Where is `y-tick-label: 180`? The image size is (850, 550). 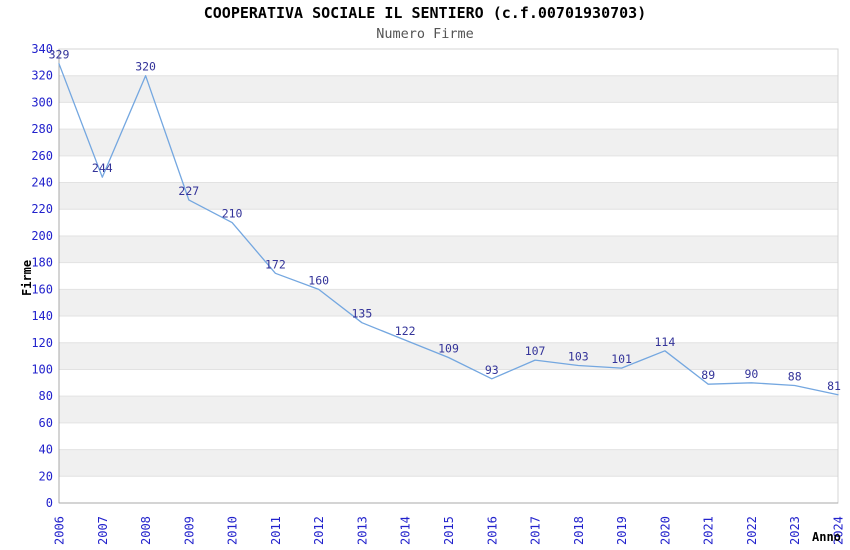 y-tick-label: 180 is located at coordinates (42, 263).